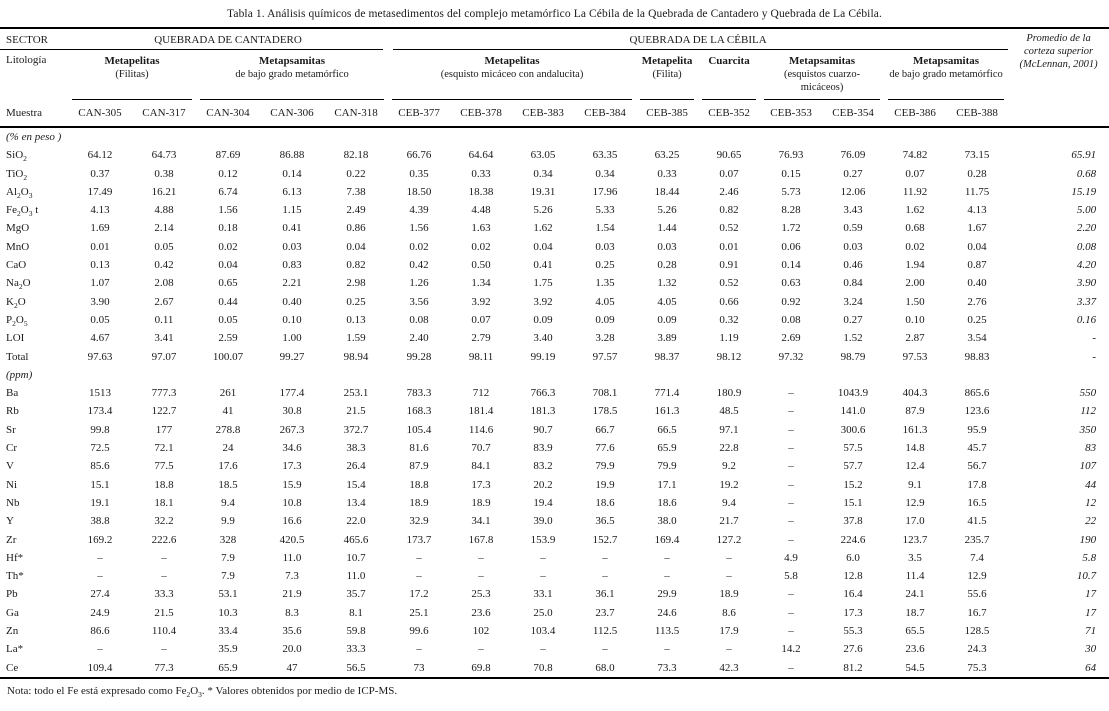 This screenshot has width=1109, height=711. I want to click on value-cell: 10.8, so click(292, 502).